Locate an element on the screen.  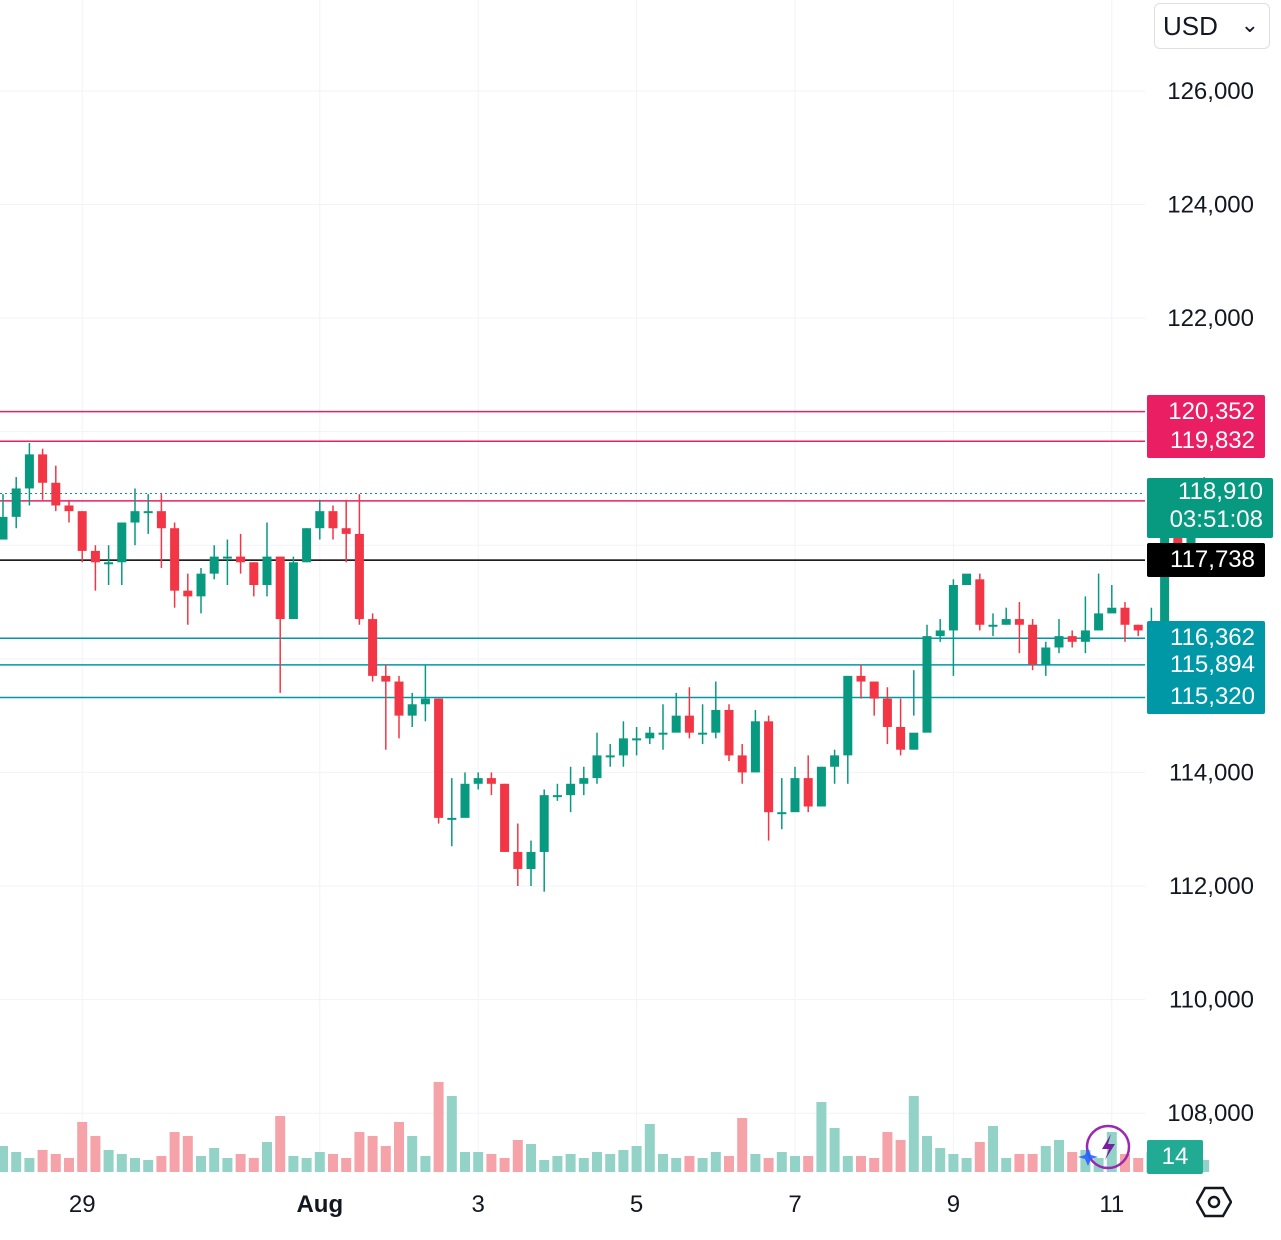
last-price-value: 118,910 is located at coordinates (1220, 491).